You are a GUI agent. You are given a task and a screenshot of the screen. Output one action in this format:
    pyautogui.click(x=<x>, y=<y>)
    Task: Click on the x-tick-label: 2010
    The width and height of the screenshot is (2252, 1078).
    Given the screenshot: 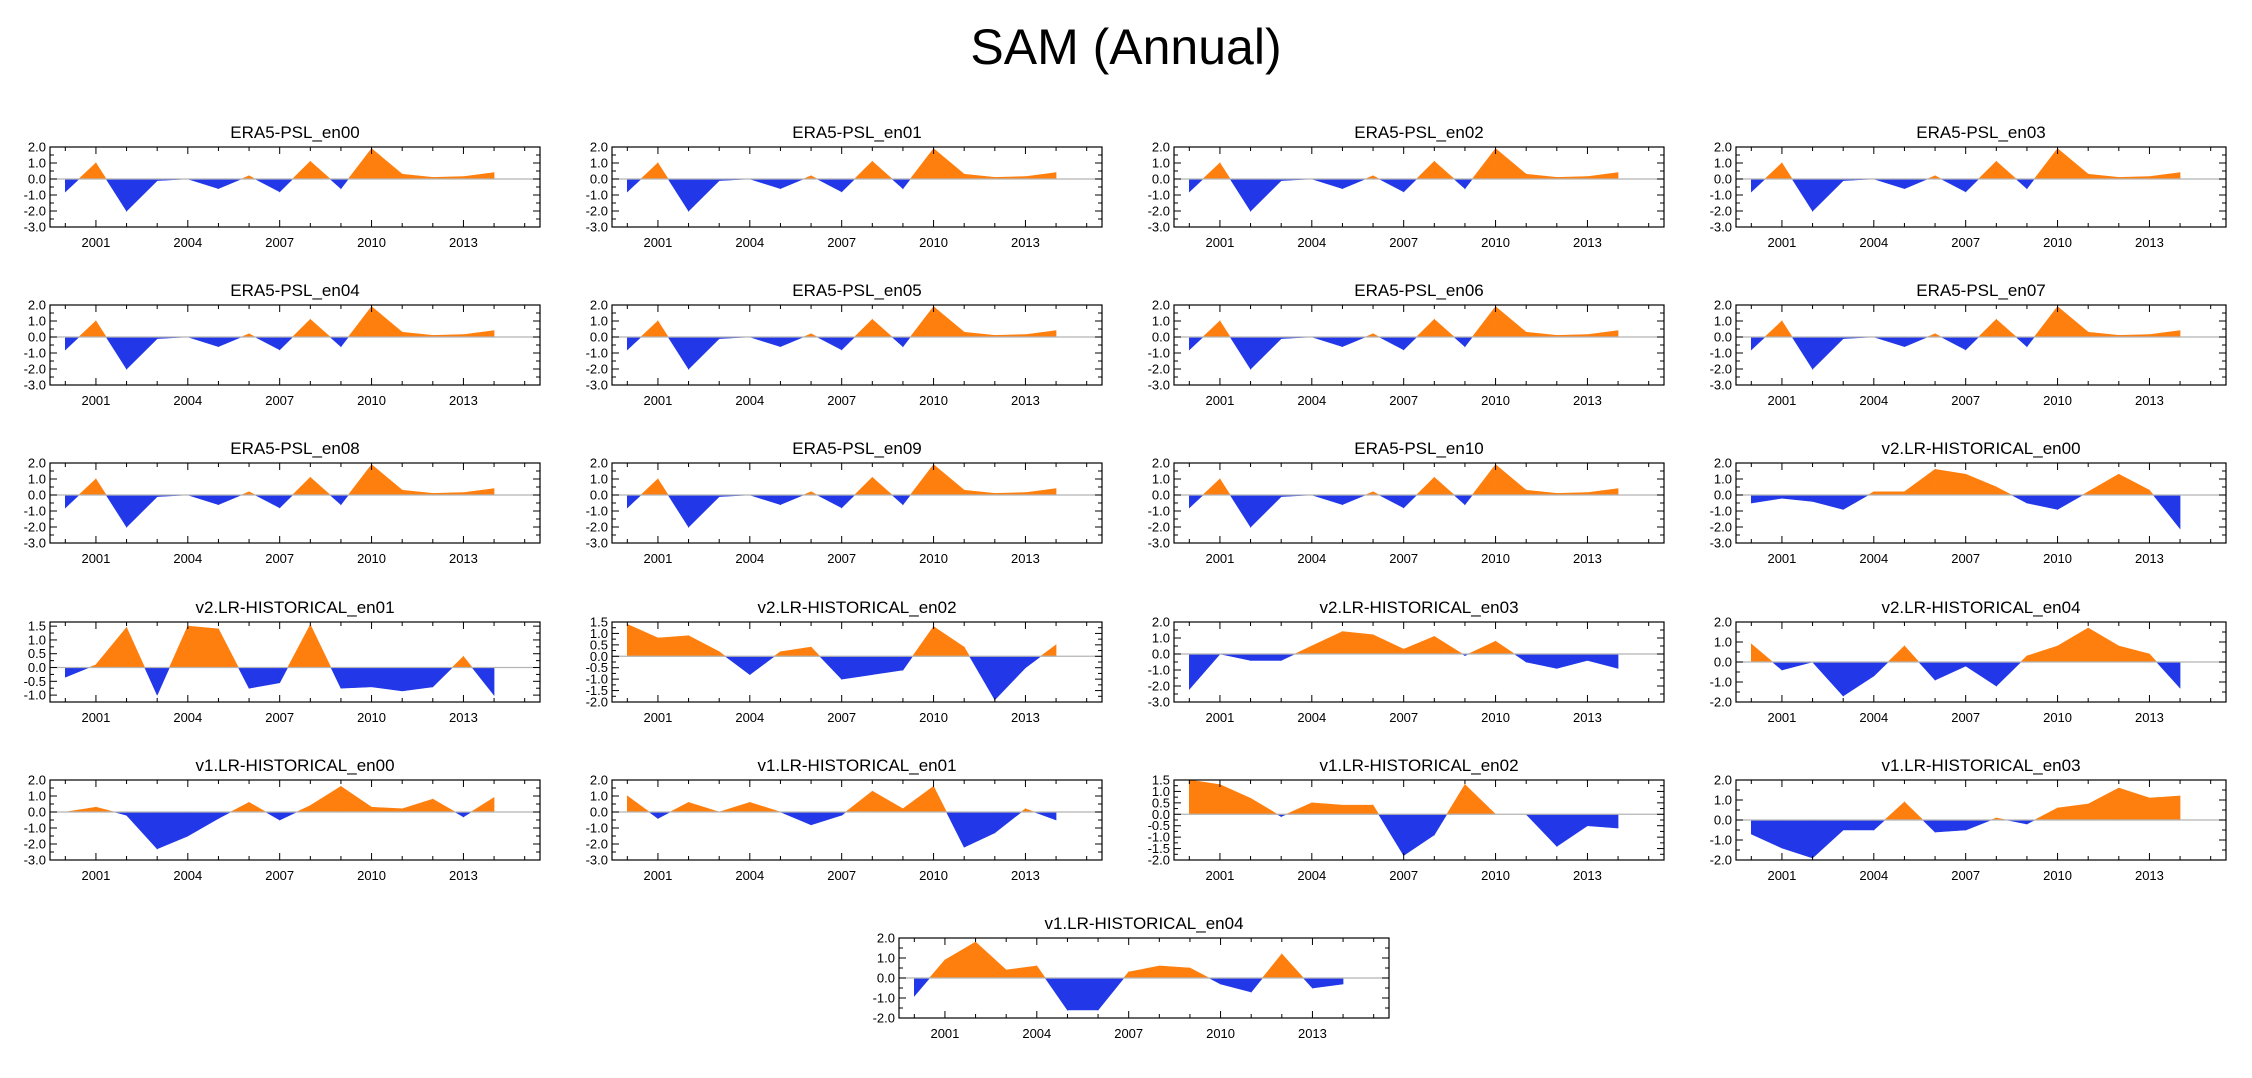 What is the action you would take?
    pyautogui.click(x=1220, y=1033)
    